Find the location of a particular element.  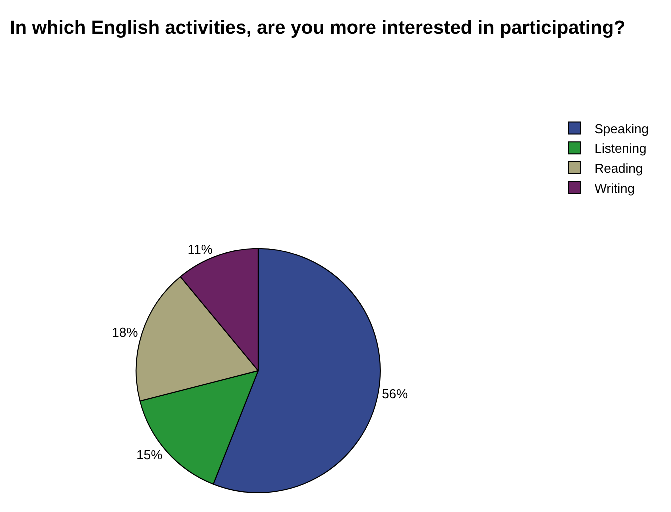

chart-title: In which English activities, are you more interested in participating? is located at coordinates (318, 28).